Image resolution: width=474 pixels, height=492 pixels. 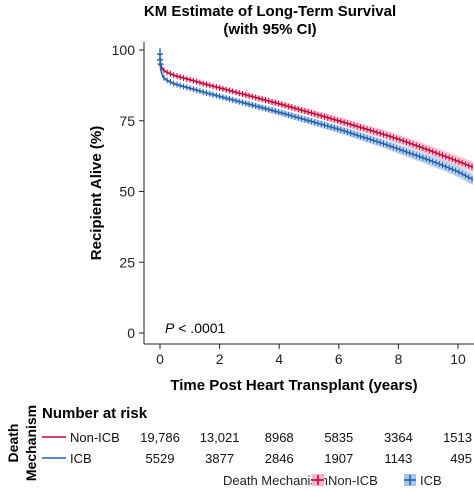 What do you see at coordinates (338, 437) in the screenshot?
I see `risk-value-non-icb: 5835` at bounding box center [338, 437].